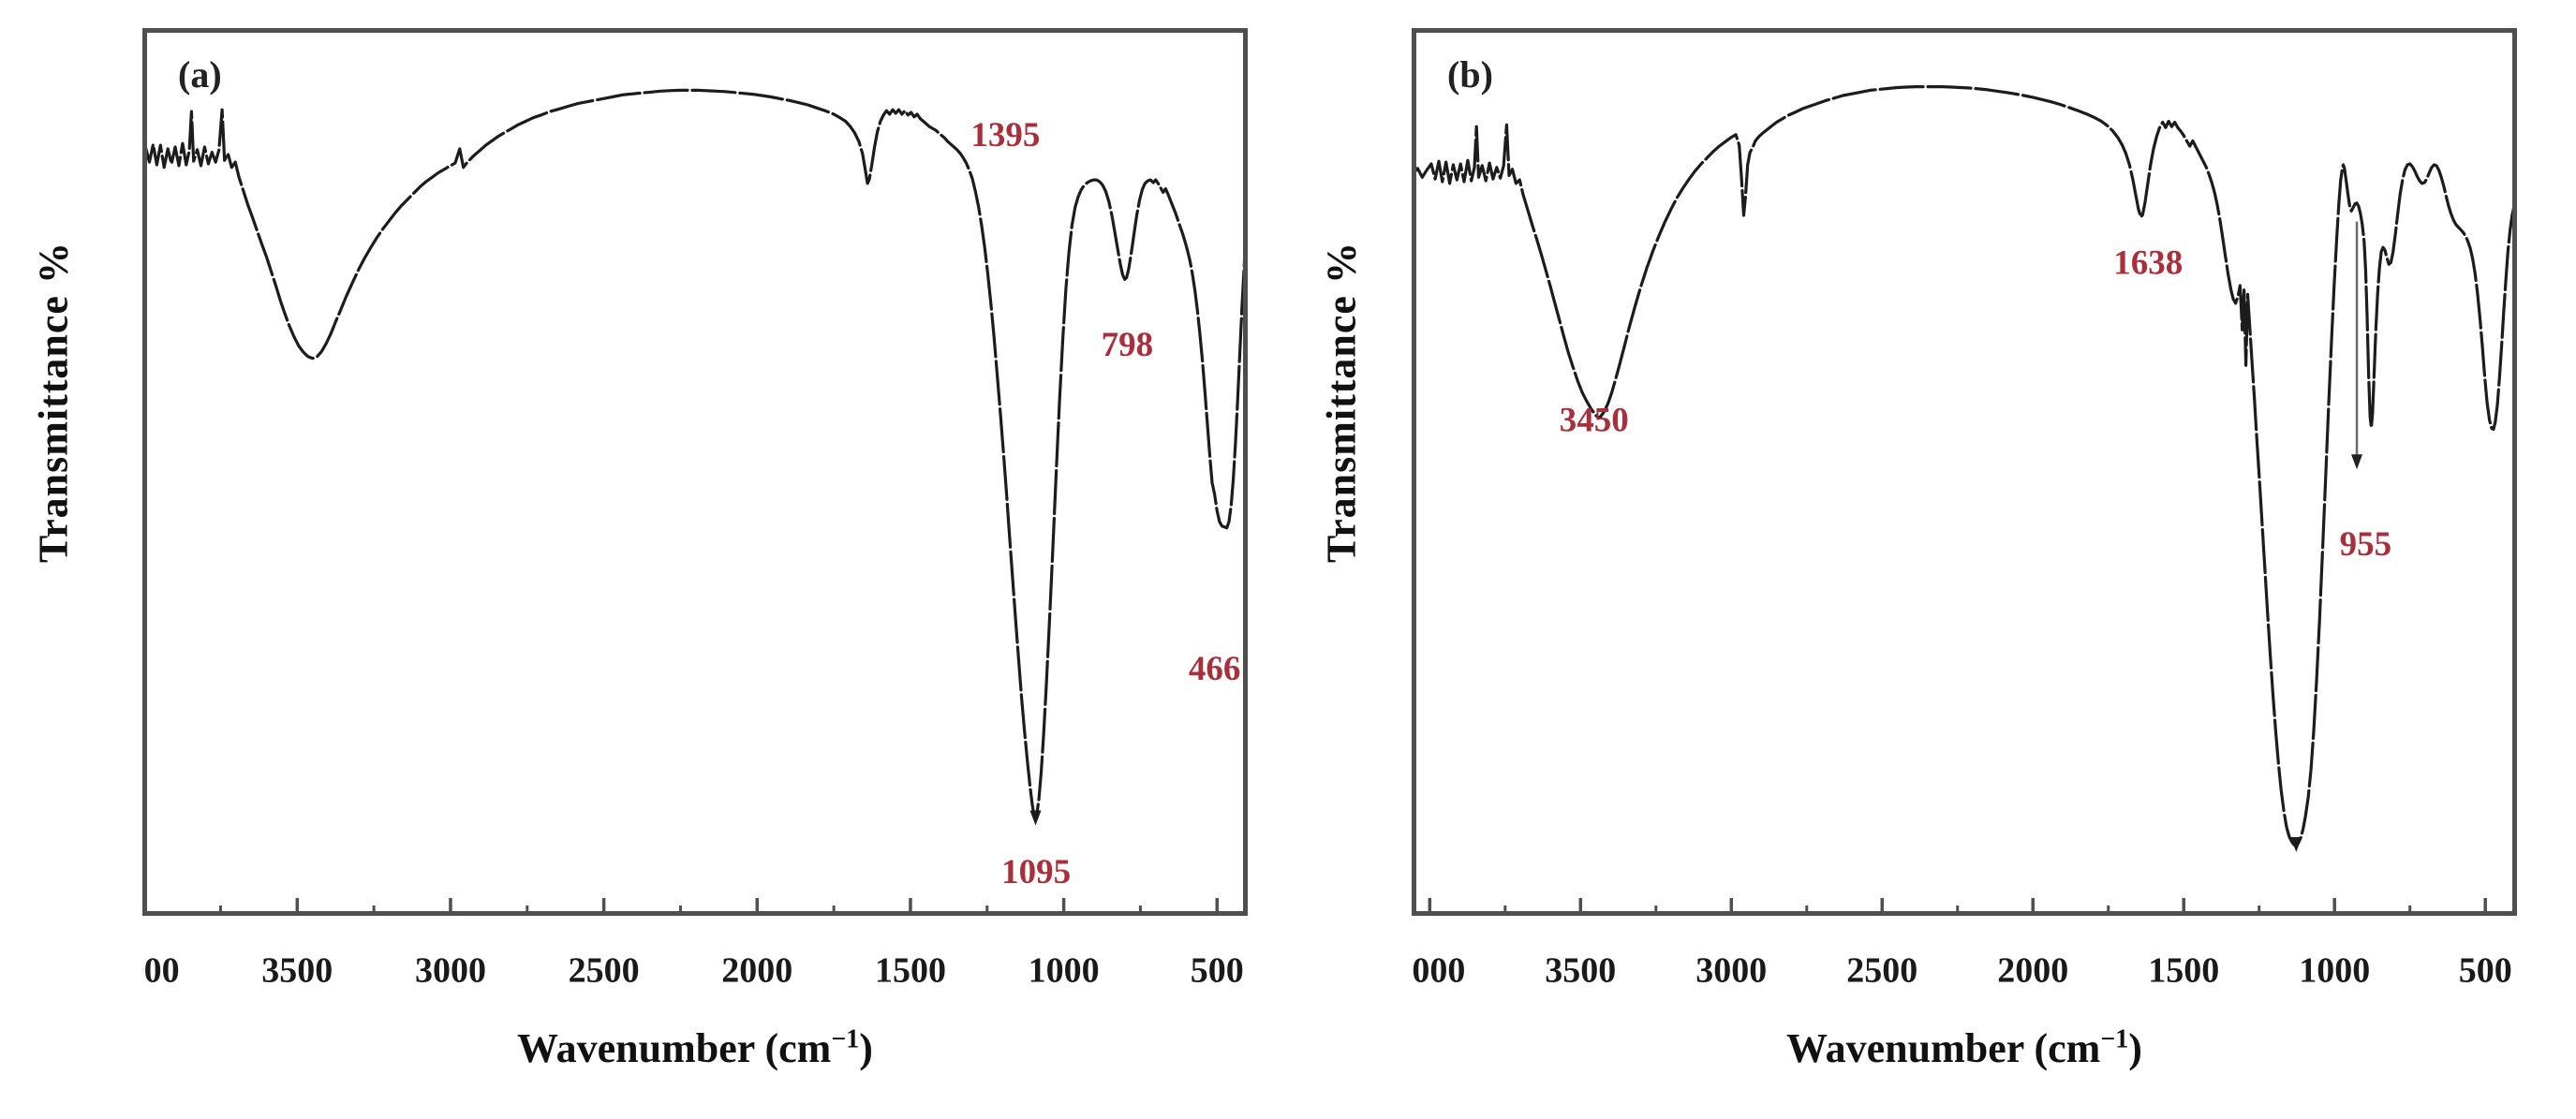 The height and width of the screenshot is (1119, 2576). What do you see at coordinates (2135, 1048) in the screenshot?
I see `x-axis-title-b-close: )` at bounding box center [2135, 1048].